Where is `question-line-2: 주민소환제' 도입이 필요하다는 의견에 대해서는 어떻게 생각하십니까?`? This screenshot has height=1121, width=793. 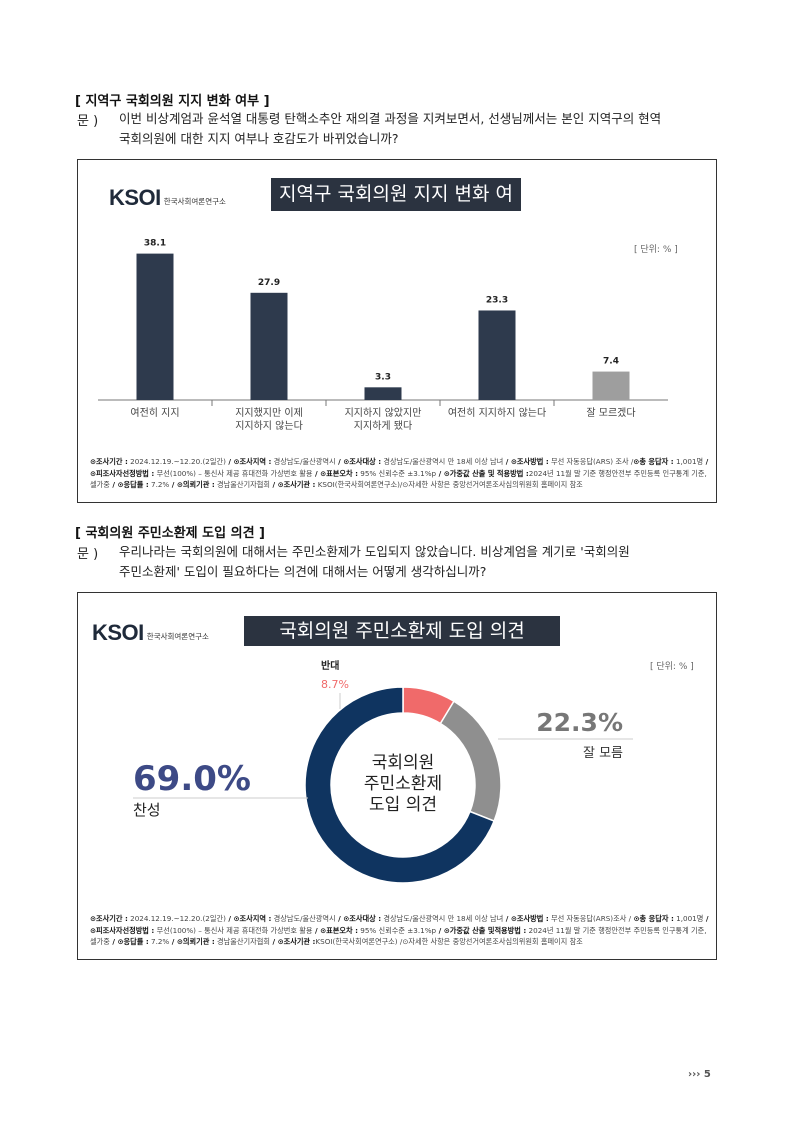 question-line-2: 주민소환제' 도입이 필요하다는 의견에 대해서는 어떻게 생각하십니까? is located at coordinates (303, 571).